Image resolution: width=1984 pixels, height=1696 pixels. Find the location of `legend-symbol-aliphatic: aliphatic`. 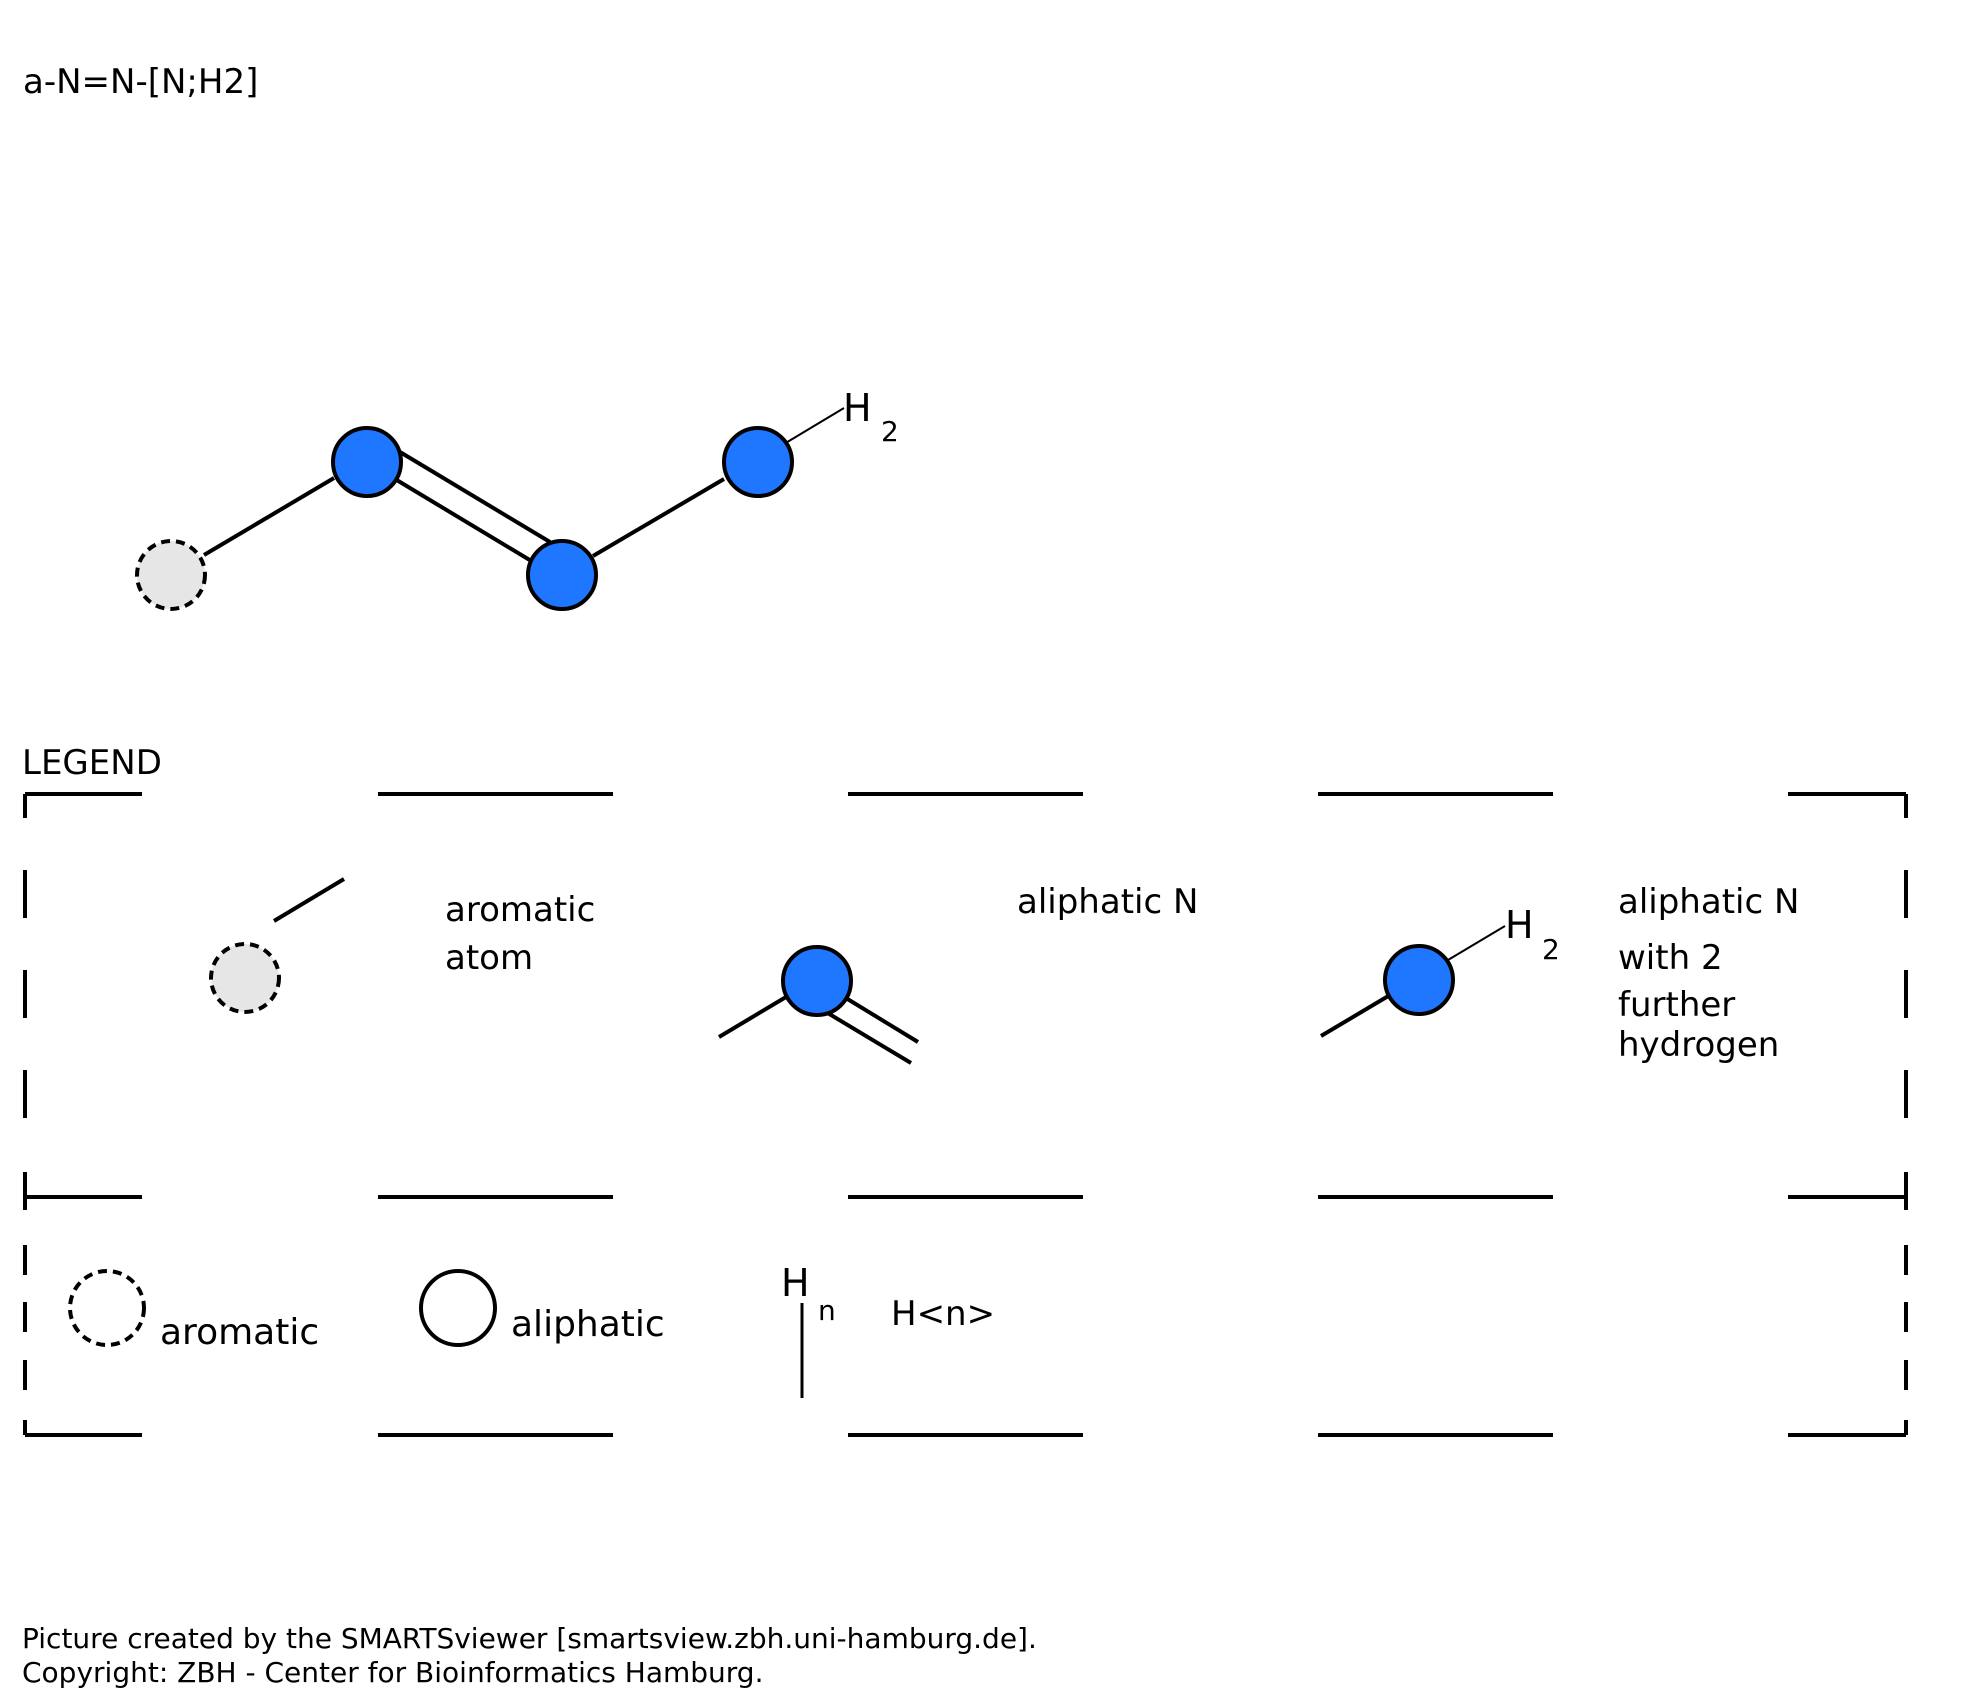

legend-symbol-aliphatic: aliphatic is located at coordinates (542, 1308).